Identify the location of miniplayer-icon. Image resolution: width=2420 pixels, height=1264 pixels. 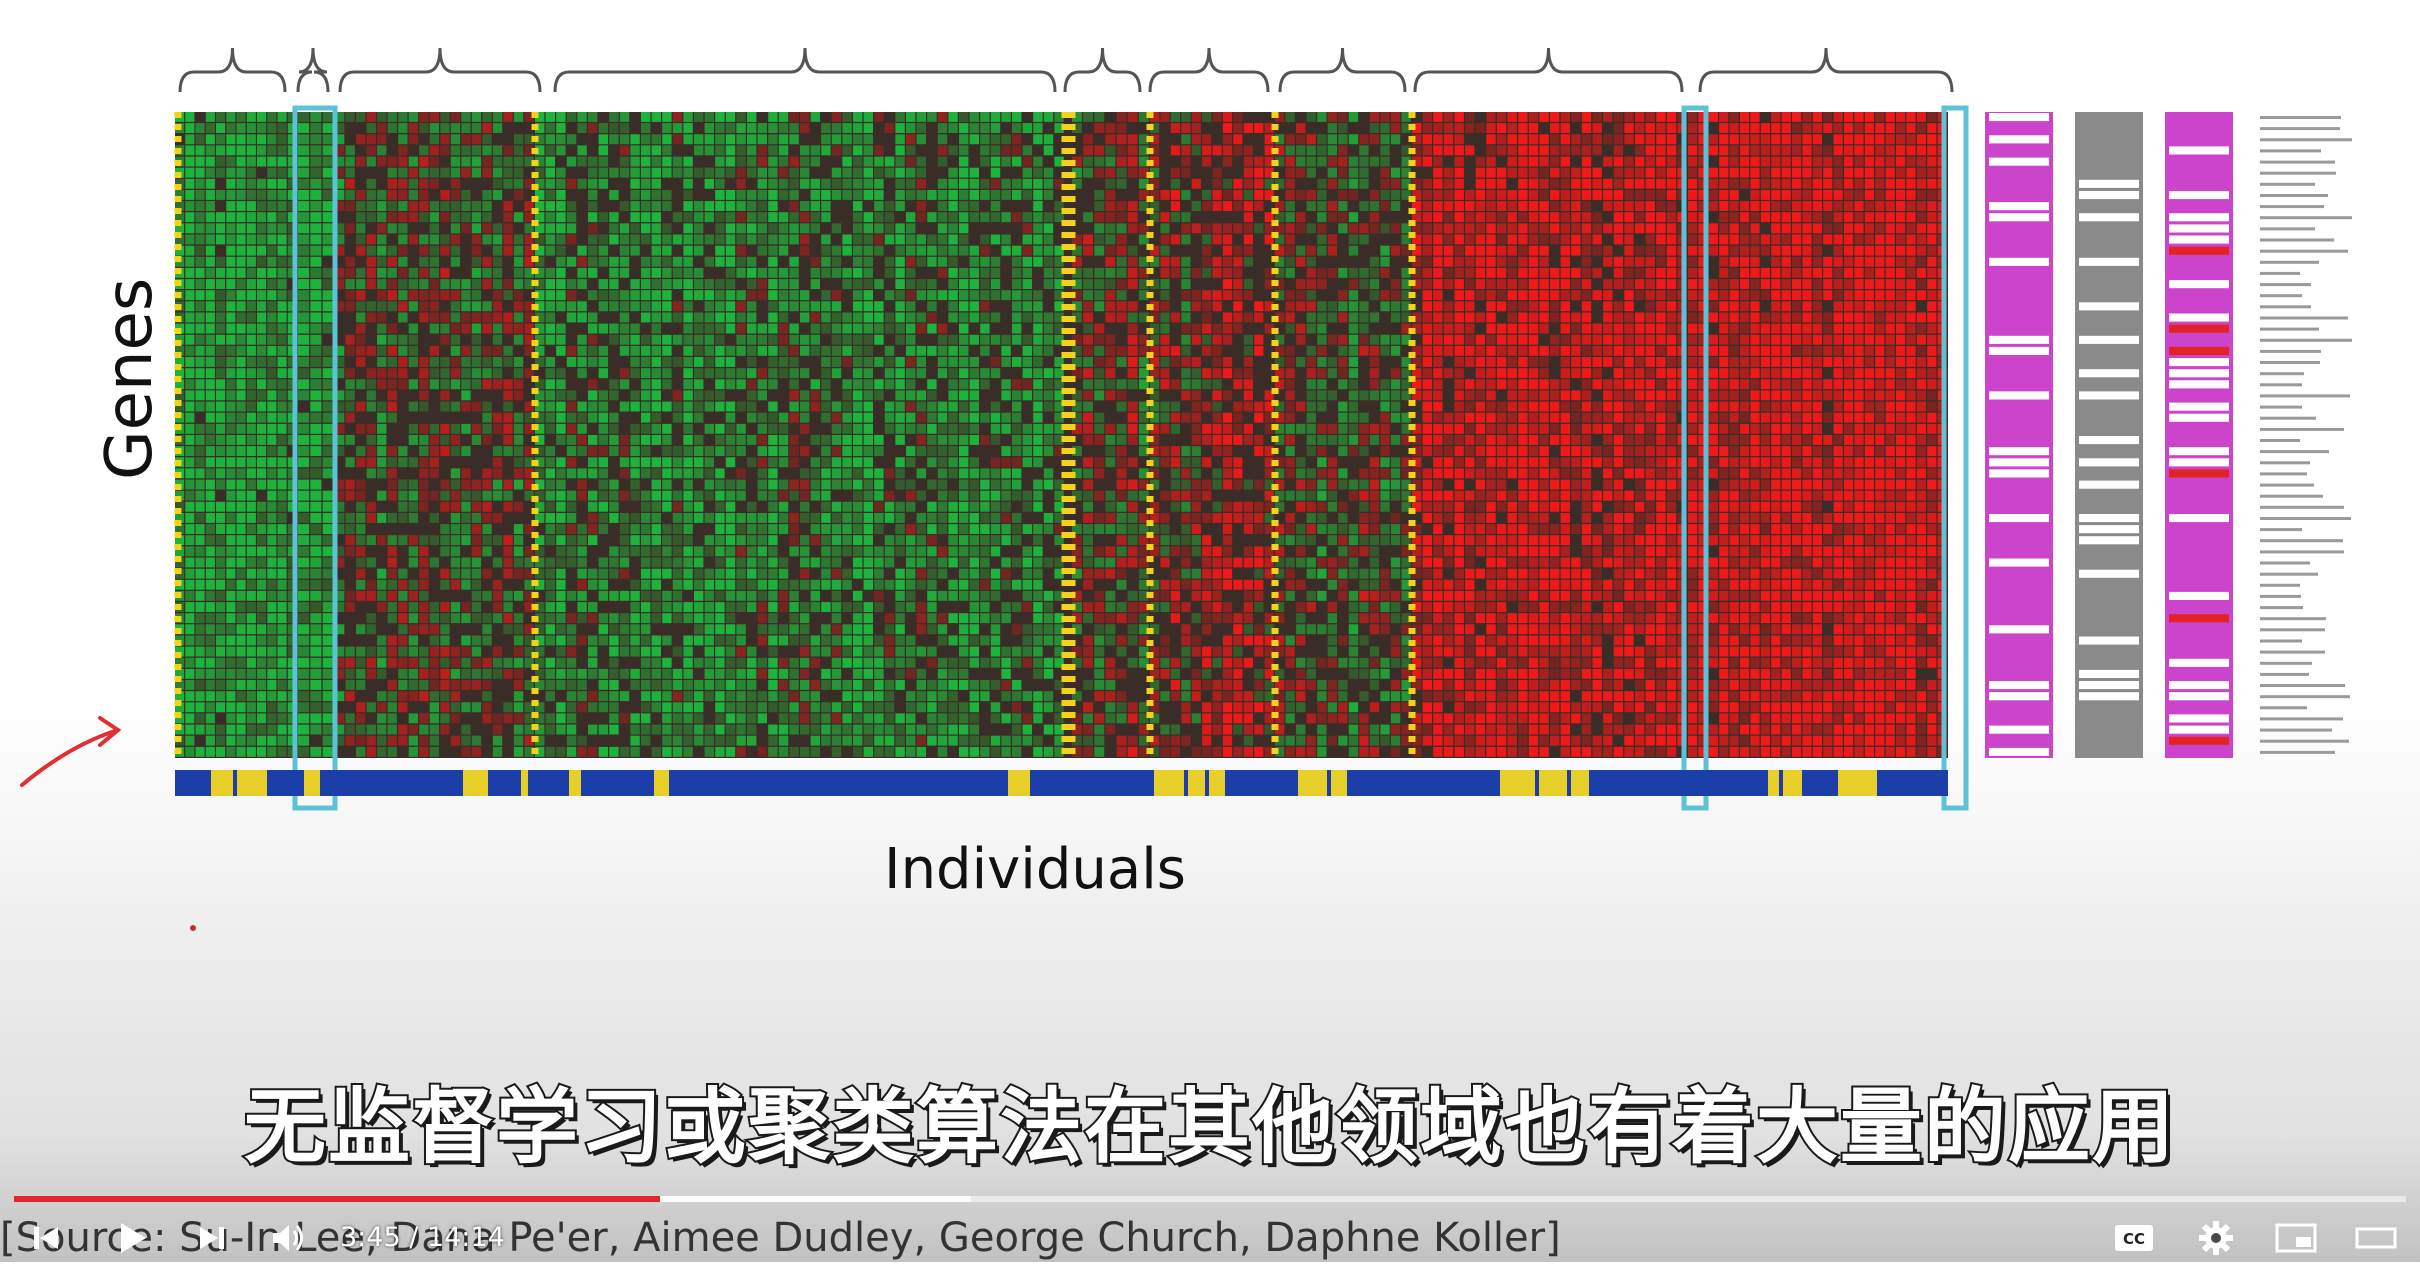
(2296, 1238).